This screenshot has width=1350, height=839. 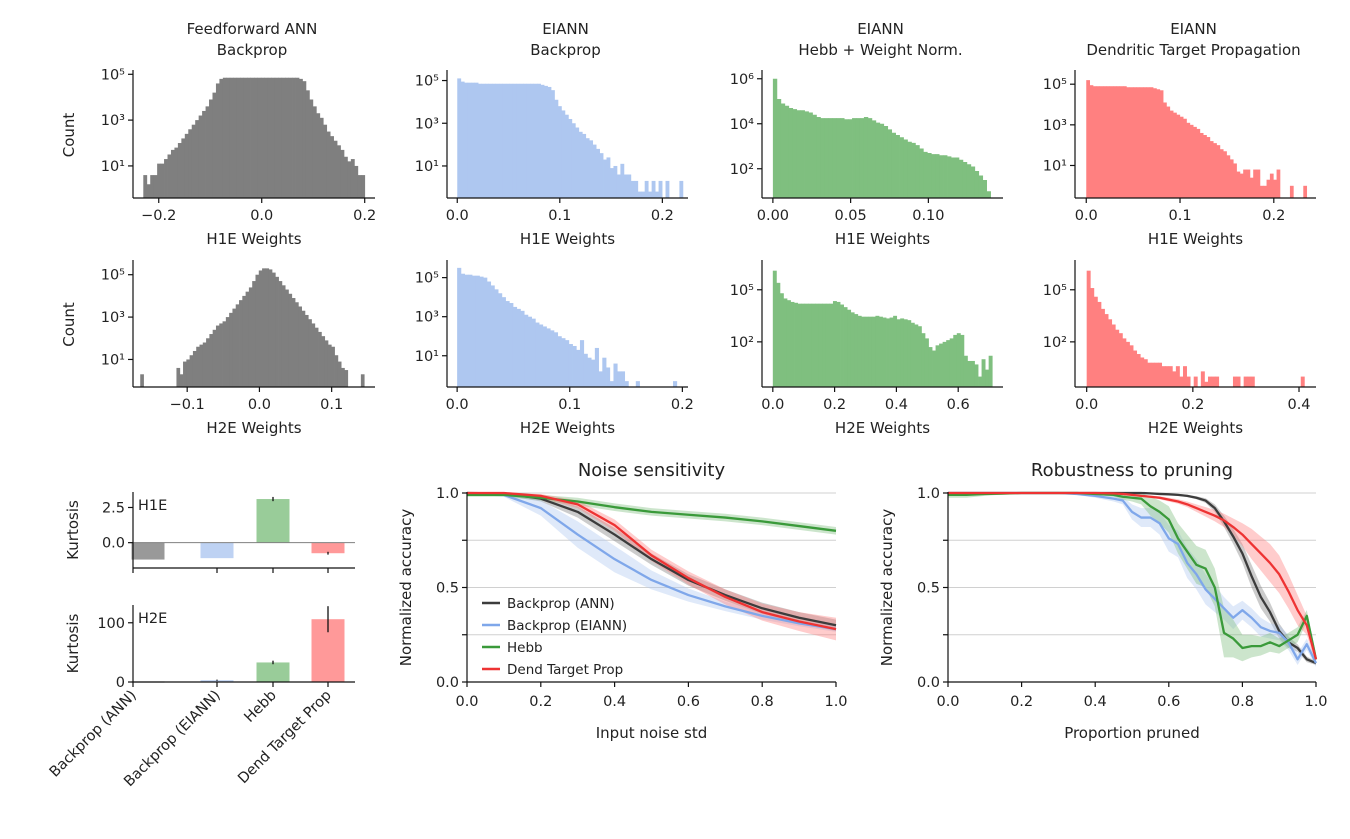 What do you see at coordinates (406, 588) in the screenshot?
I see `y-axis-label: Normalized accuracy` at bounding box center [406, 588].